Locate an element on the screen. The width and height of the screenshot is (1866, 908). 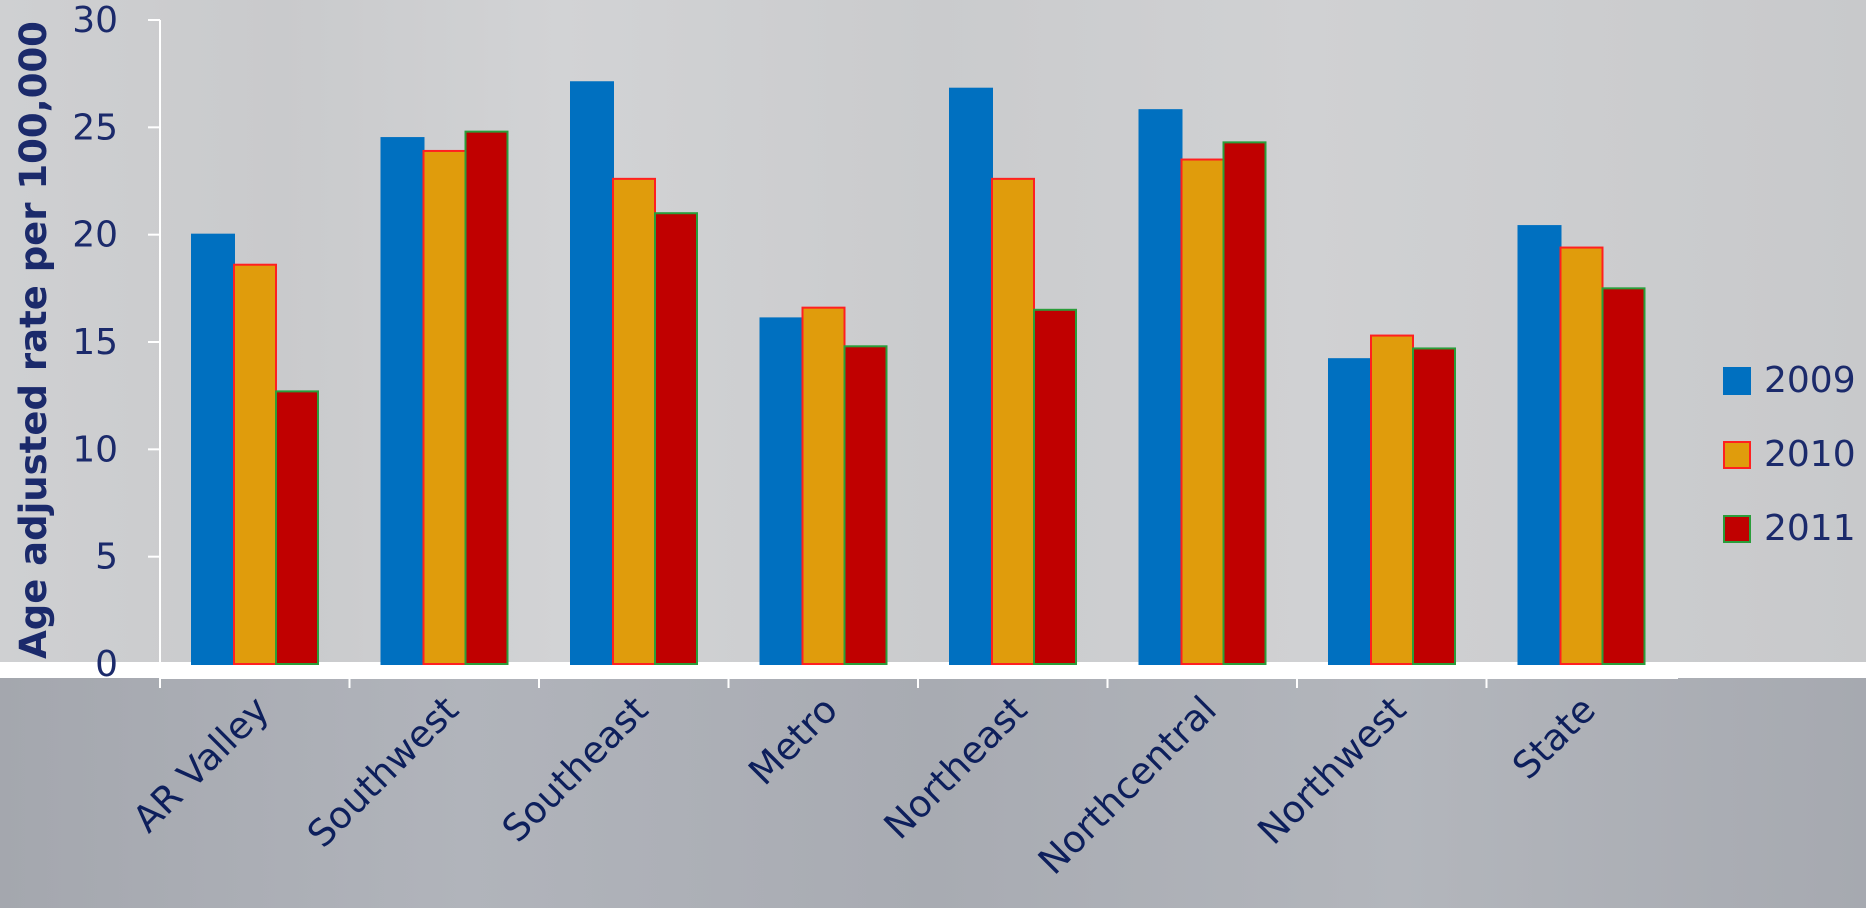
y-tick-label: 20 is located at coordinates (95, 235).